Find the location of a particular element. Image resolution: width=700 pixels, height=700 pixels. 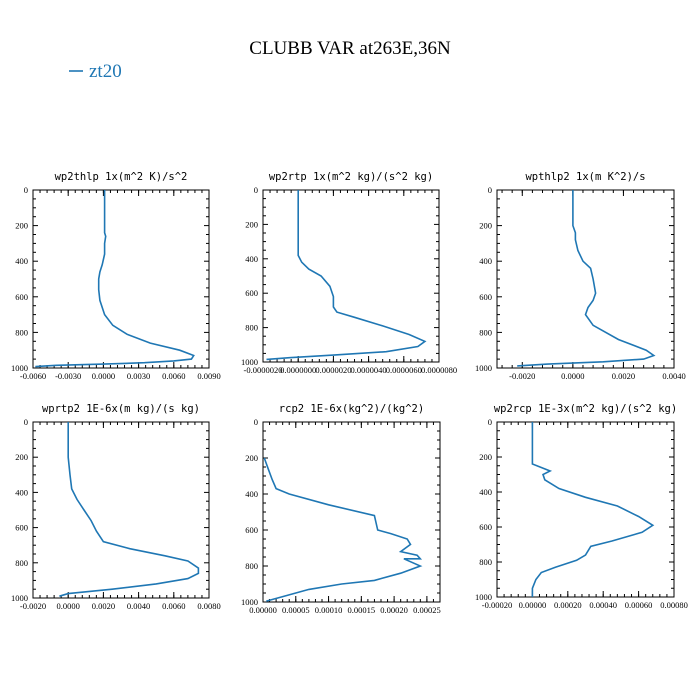

legend: zt20 is located at coordinates (95, 71).